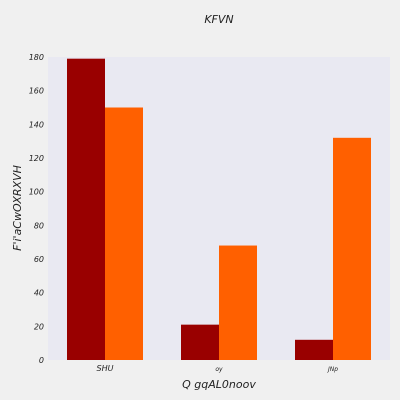  What do you see at coordinates (39, 259) in the screenshot?
I see `y-tick-label: 60` at bounding box center [39, 259].